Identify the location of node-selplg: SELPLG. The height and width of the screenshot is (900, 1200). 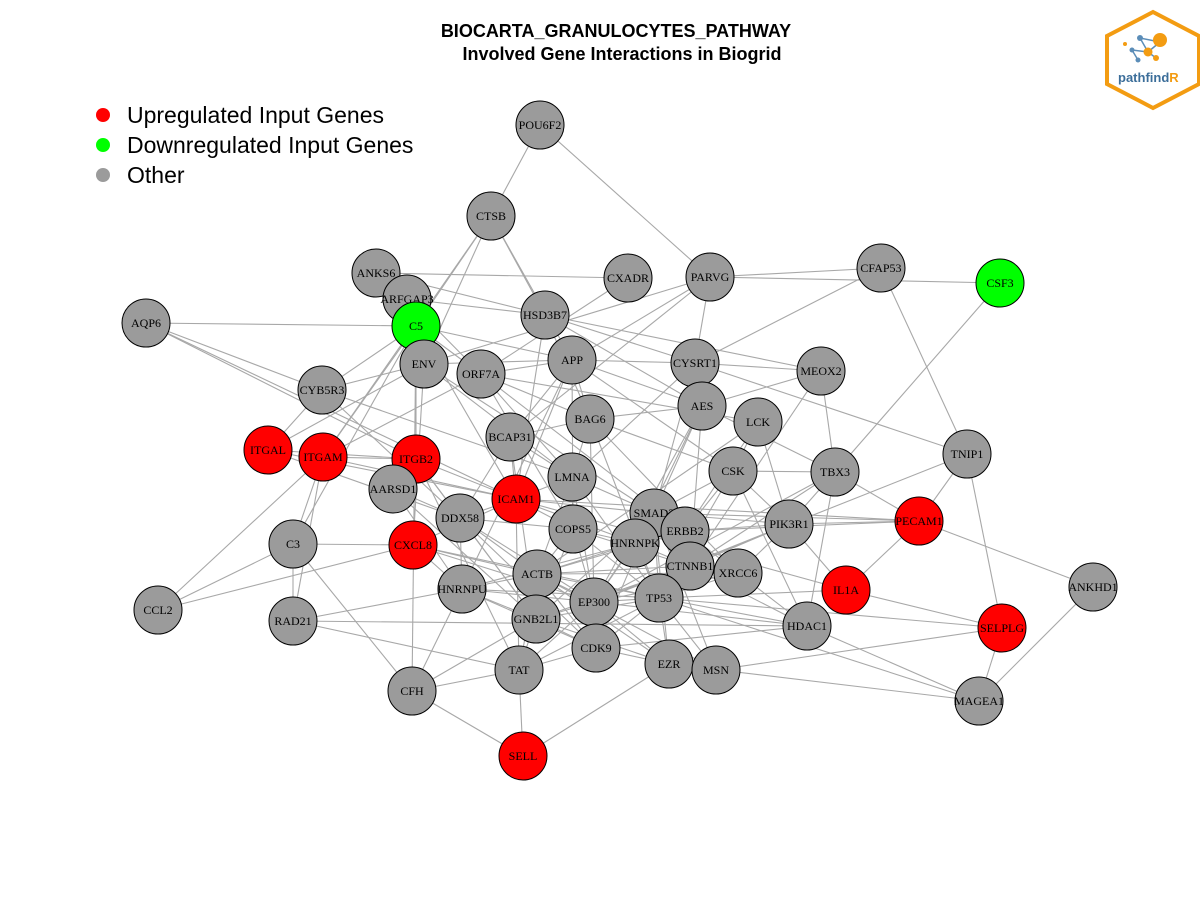
(1002, 628).